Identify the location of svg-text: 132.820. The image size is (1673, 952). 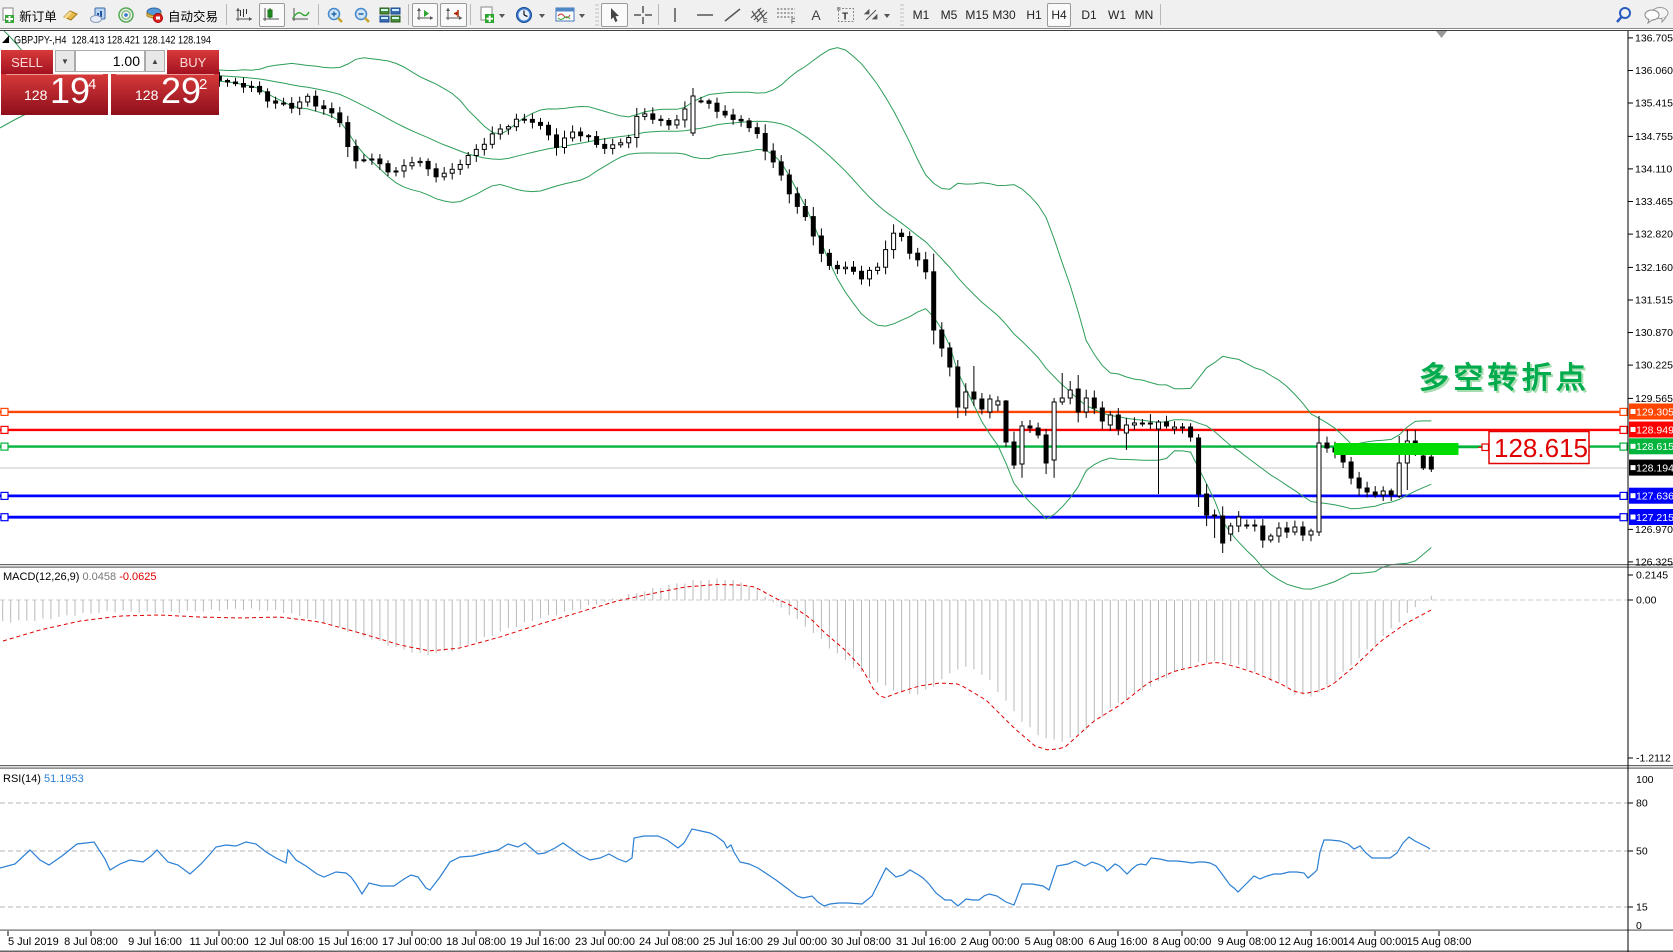
(1654, 235).